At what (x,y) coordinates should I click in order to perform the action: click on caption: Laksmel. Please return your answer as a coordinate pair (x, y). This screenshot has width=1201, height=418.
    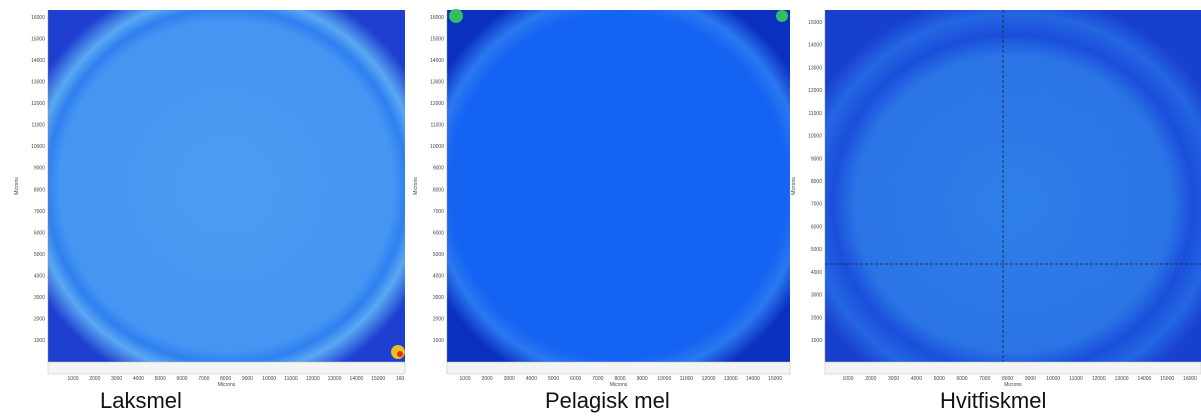
    Looking at the image, I should click on (141, 400).